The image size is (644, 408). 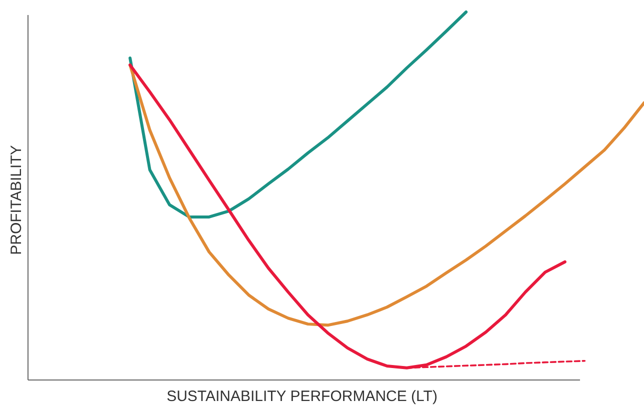 What do you see at coordinates (302, 396) in the screenshot?
I see `x-axis-title: SUSTAINABILITY PERFORMANCE (LT)` at bounding box center [302, 396].